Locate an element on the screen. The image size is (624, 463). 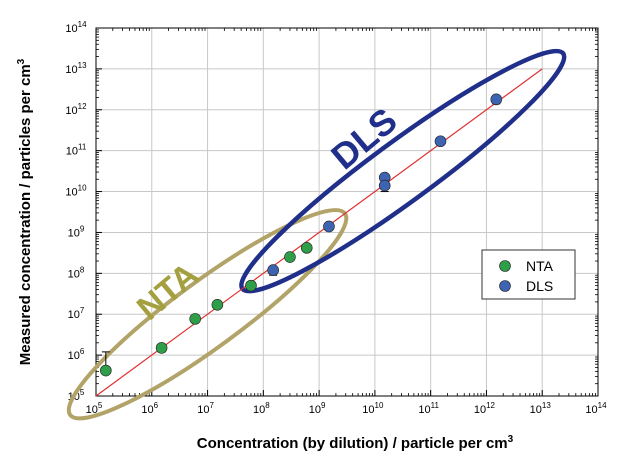
x-tick-label: 10¹⁴ is located at coordinates (596, 408).